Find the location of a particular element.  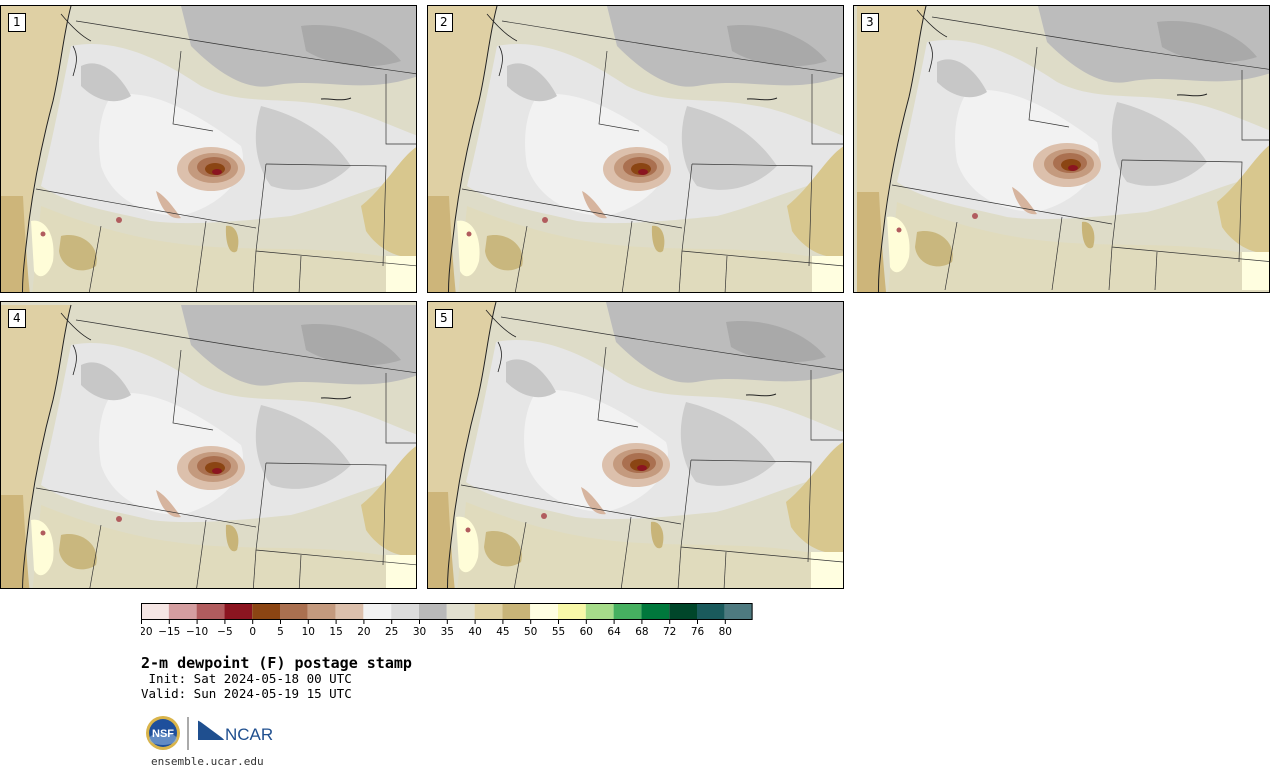

map-panel: 1 is located at coordinates (208, 149).